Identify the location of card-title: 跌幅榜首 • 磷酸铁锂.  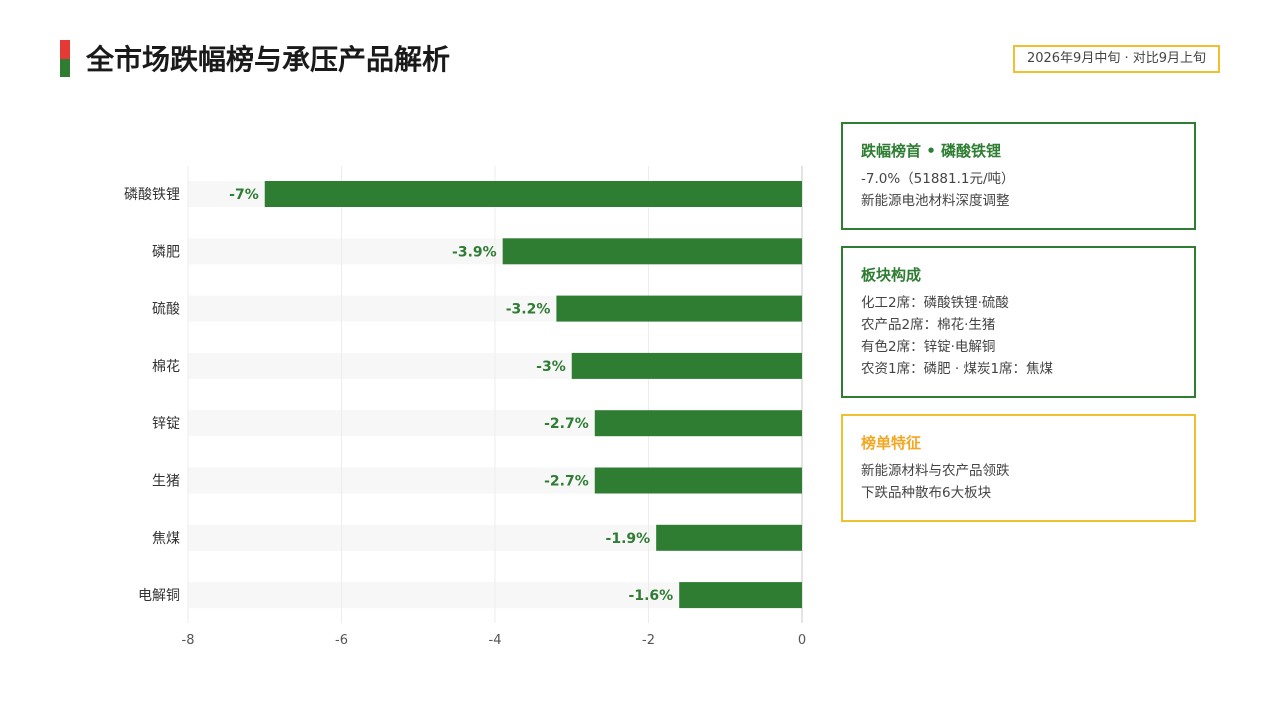
(931, 151).